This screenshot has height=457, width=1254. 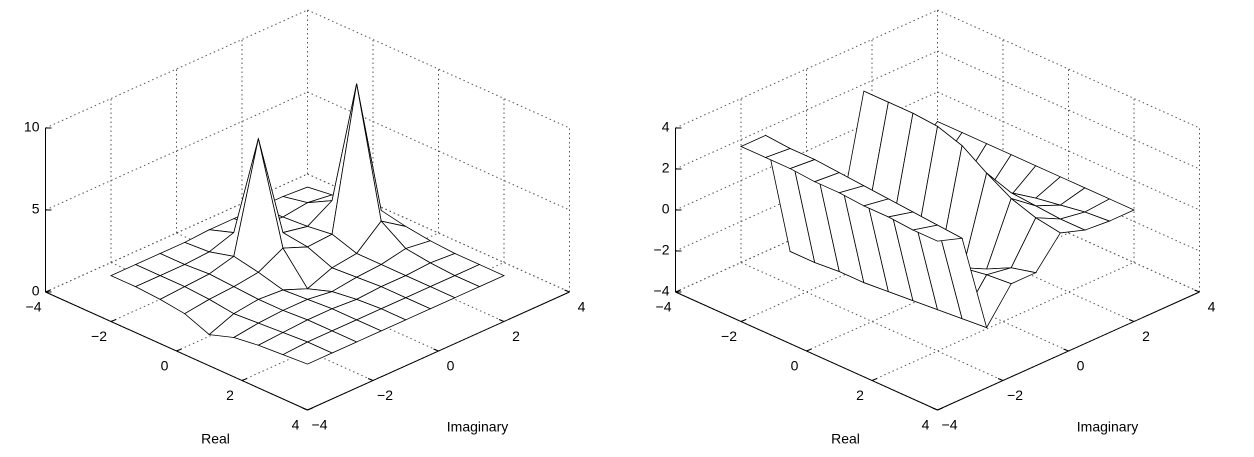 I want to click on z-tick-label: −4, so click(x=662, y=291).